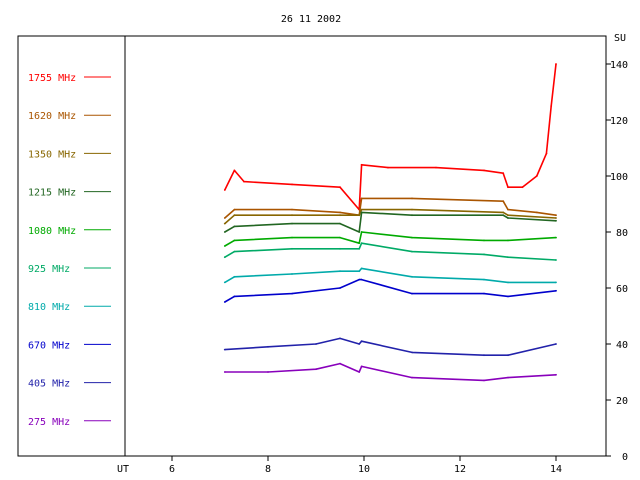 The width and height of the screenshot is (640, 480). Describe the element at coordinates (172, 469) in the screenshot. I see `x-tick-label: 6` at that location.